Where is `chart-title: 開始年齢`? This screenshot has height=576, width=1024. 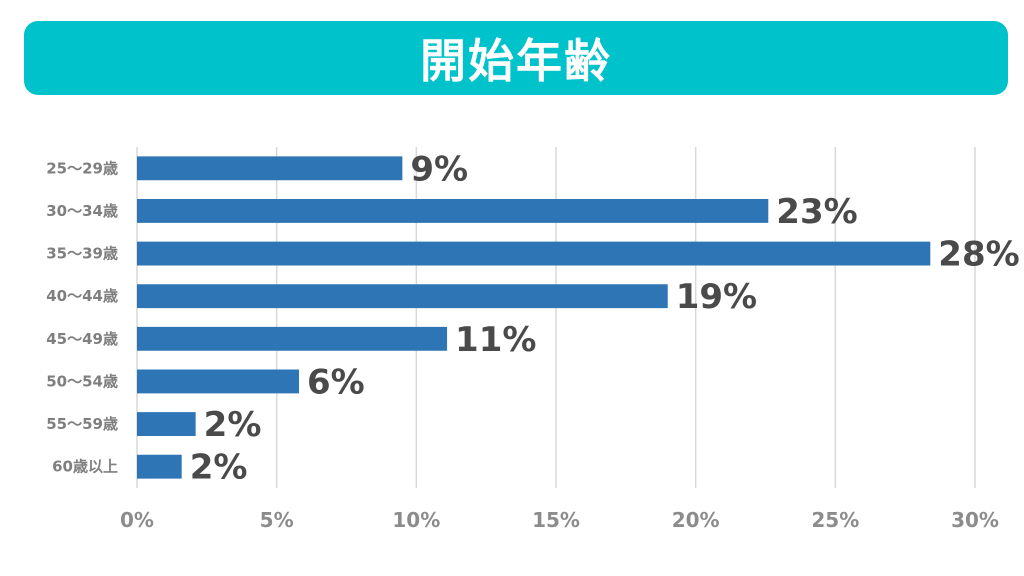 chart-title: 開始年齢 is located at coordinates (516, 61).